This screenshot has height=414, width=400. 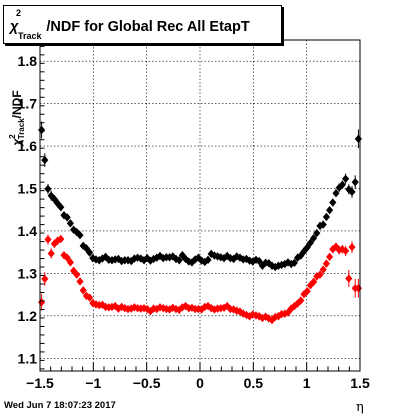 What do you see at coordinates (28, 273) in the screenshot?
I see `y-tick-label: 1.3` at bounding box center [28, 273].